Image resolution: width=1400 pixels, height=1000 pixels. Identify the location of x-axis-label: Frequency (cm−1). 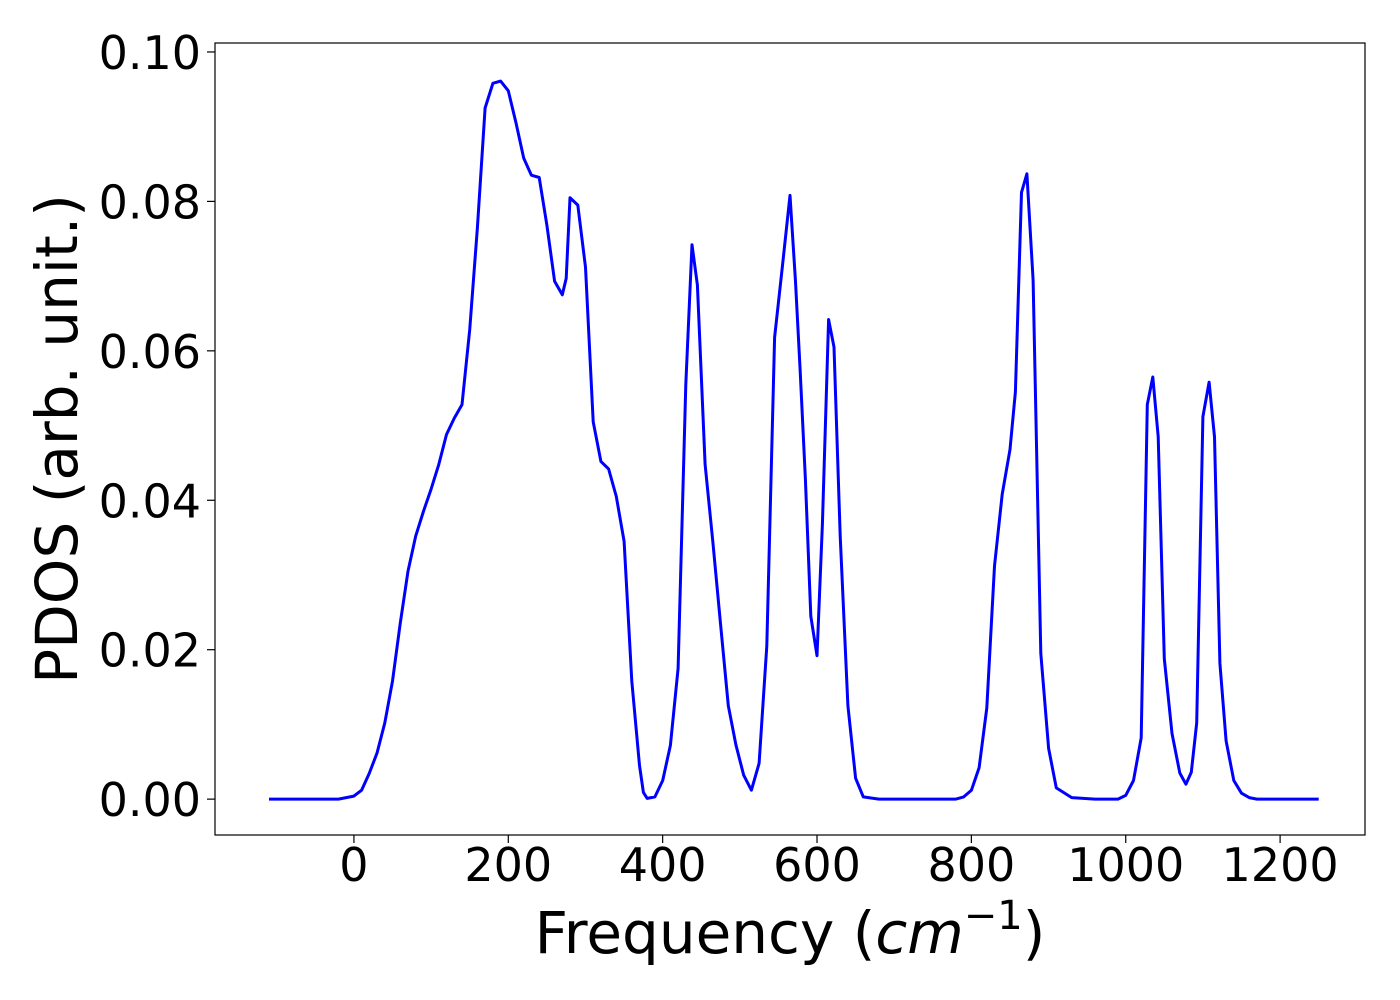
(790, 930).